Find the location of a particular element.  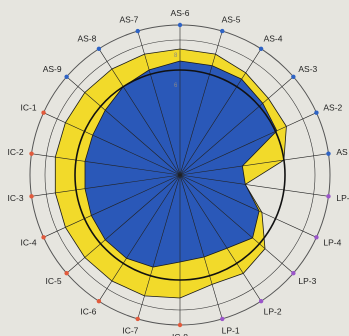

axis-label-lp-2: LP-2 is located at coordinates (273, 311).